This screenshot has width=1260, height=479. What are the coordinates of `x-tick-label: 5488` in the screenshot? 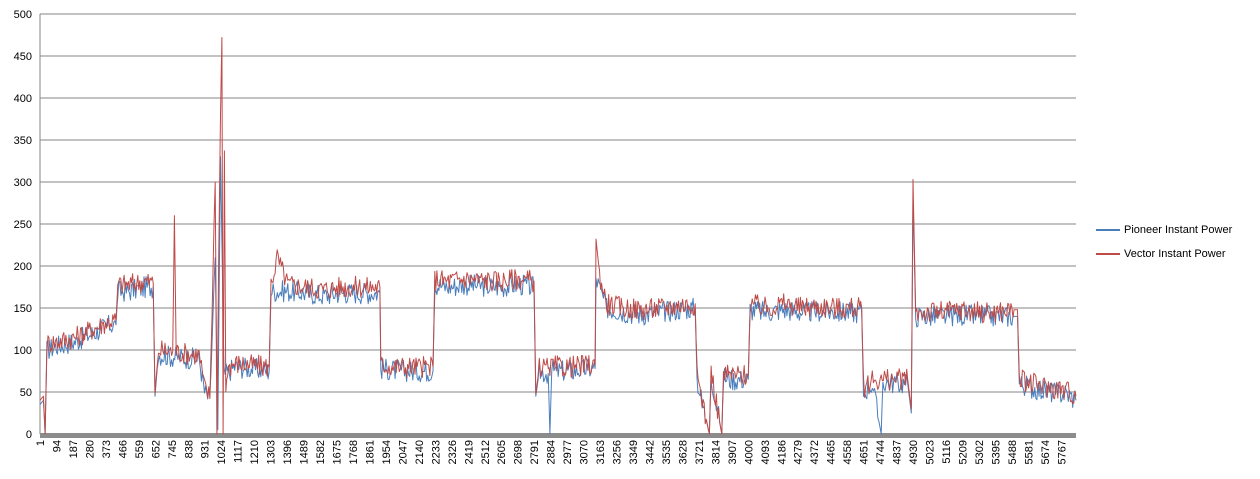 It's located at (1013, 452).